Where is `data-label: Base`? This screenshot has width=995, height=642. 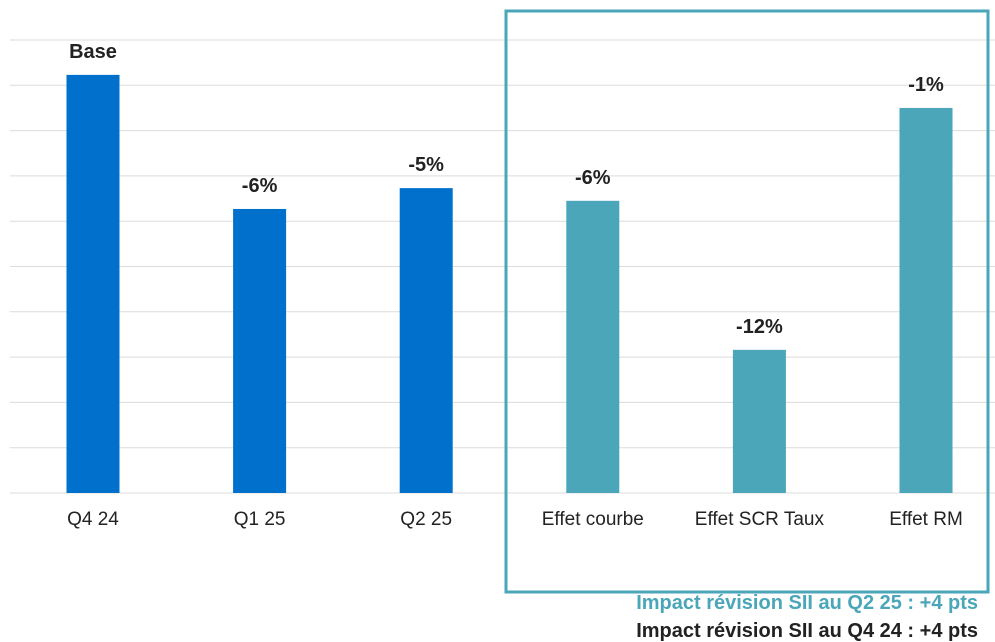 data-label: Base is located at coordinates (93, 51).